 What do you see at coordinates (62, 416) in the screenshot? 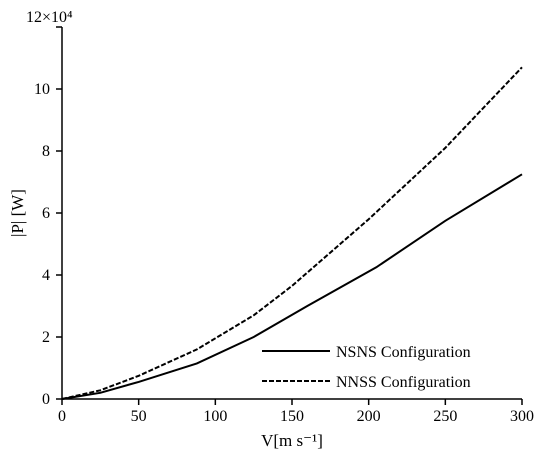
I see `x-tick-label: 0` at bounding box center [62, 416].